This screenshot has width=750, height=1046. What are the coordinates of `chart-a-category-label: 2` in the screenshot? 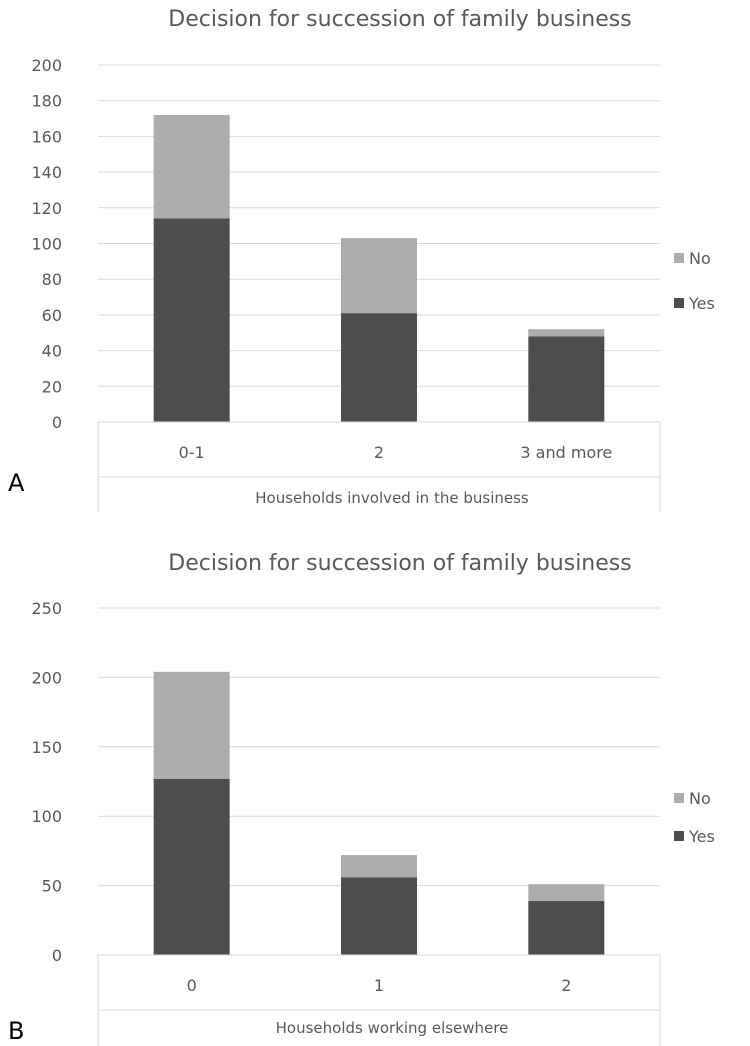 It's located at (379, 452).